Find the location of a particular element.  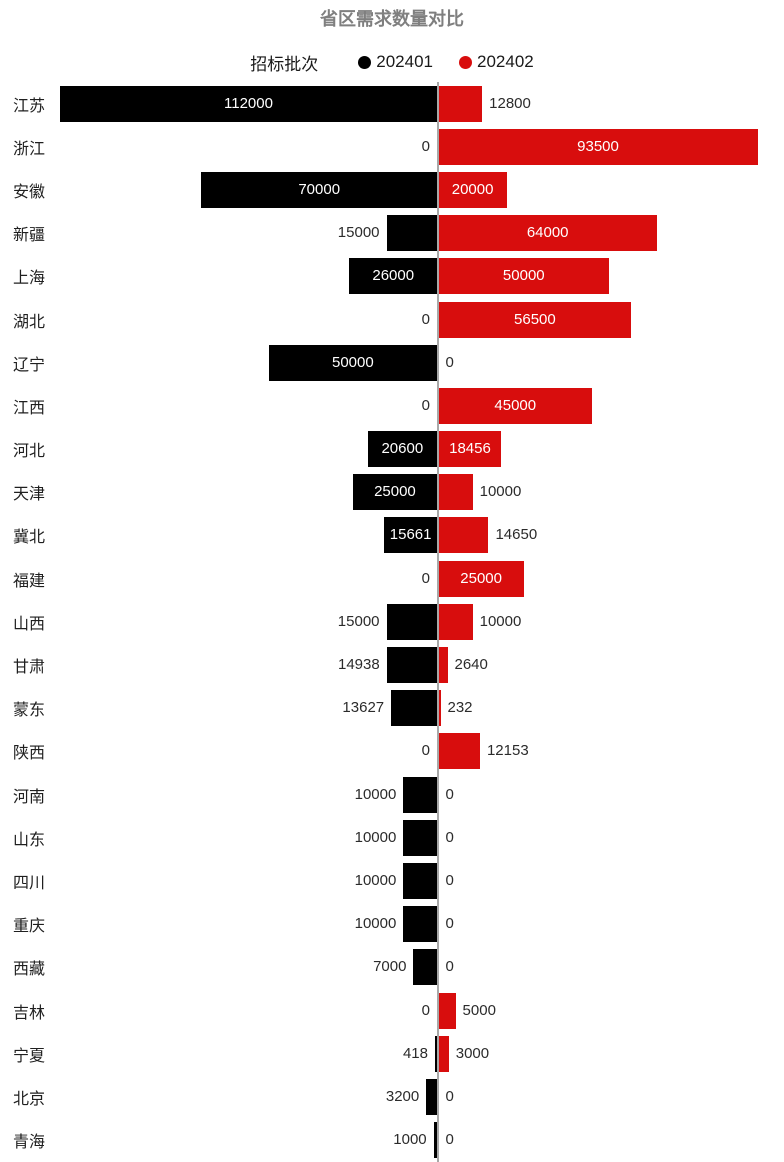

value-label-202401: 13627 is located at coordinates (363, 708).